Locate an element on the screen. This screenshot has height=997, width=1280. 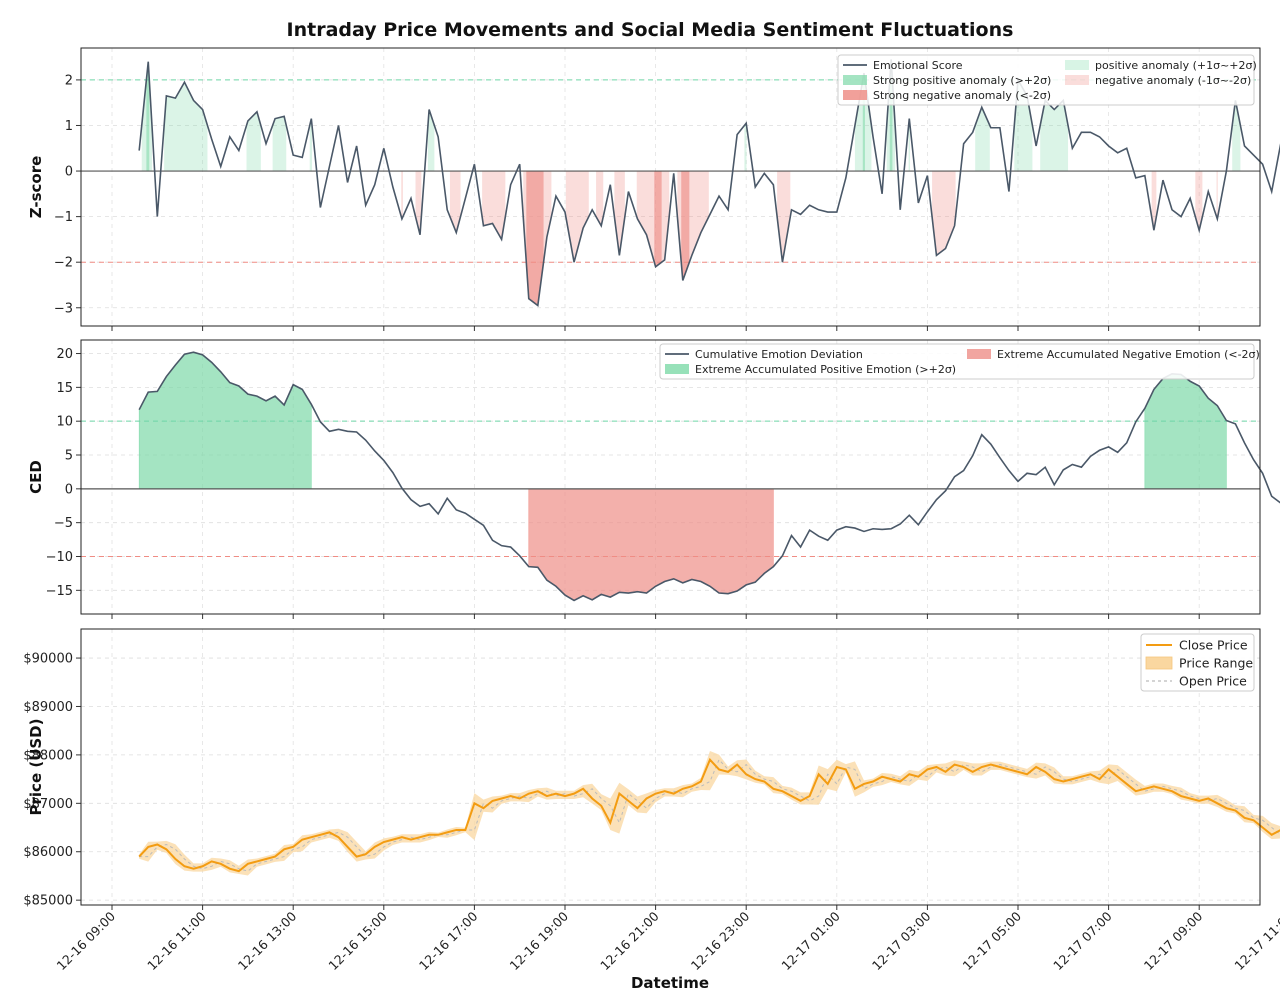
y-tick-label: $89000 is located at coordinates (48, 707).